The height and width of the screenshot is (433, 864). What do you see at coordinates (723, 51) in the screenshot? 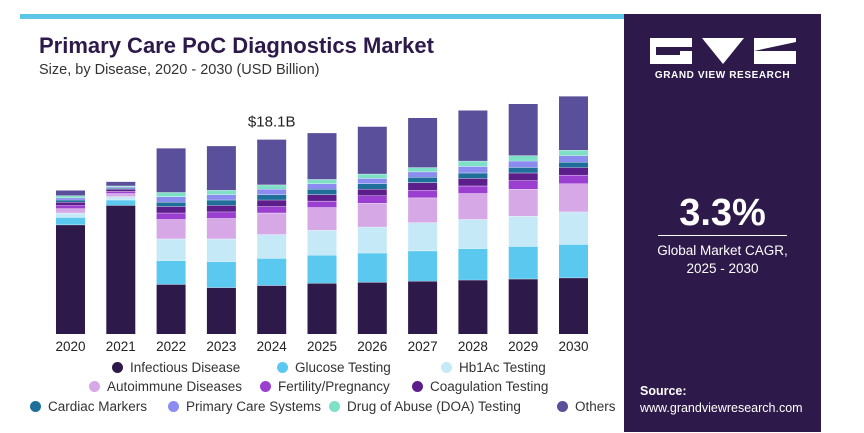
I see `grand-view-research-logo` at bounding box center [723, 51].